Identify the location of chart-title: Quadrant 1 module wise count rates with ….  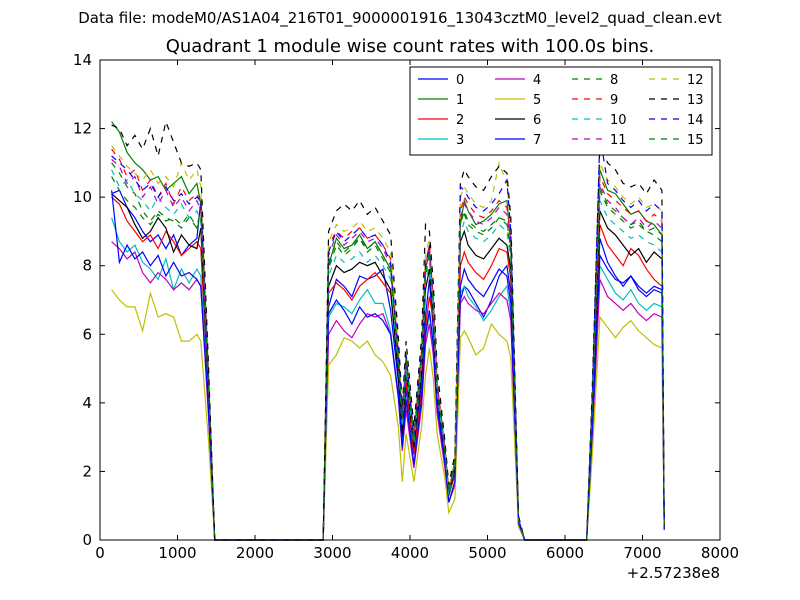
(410, 46).